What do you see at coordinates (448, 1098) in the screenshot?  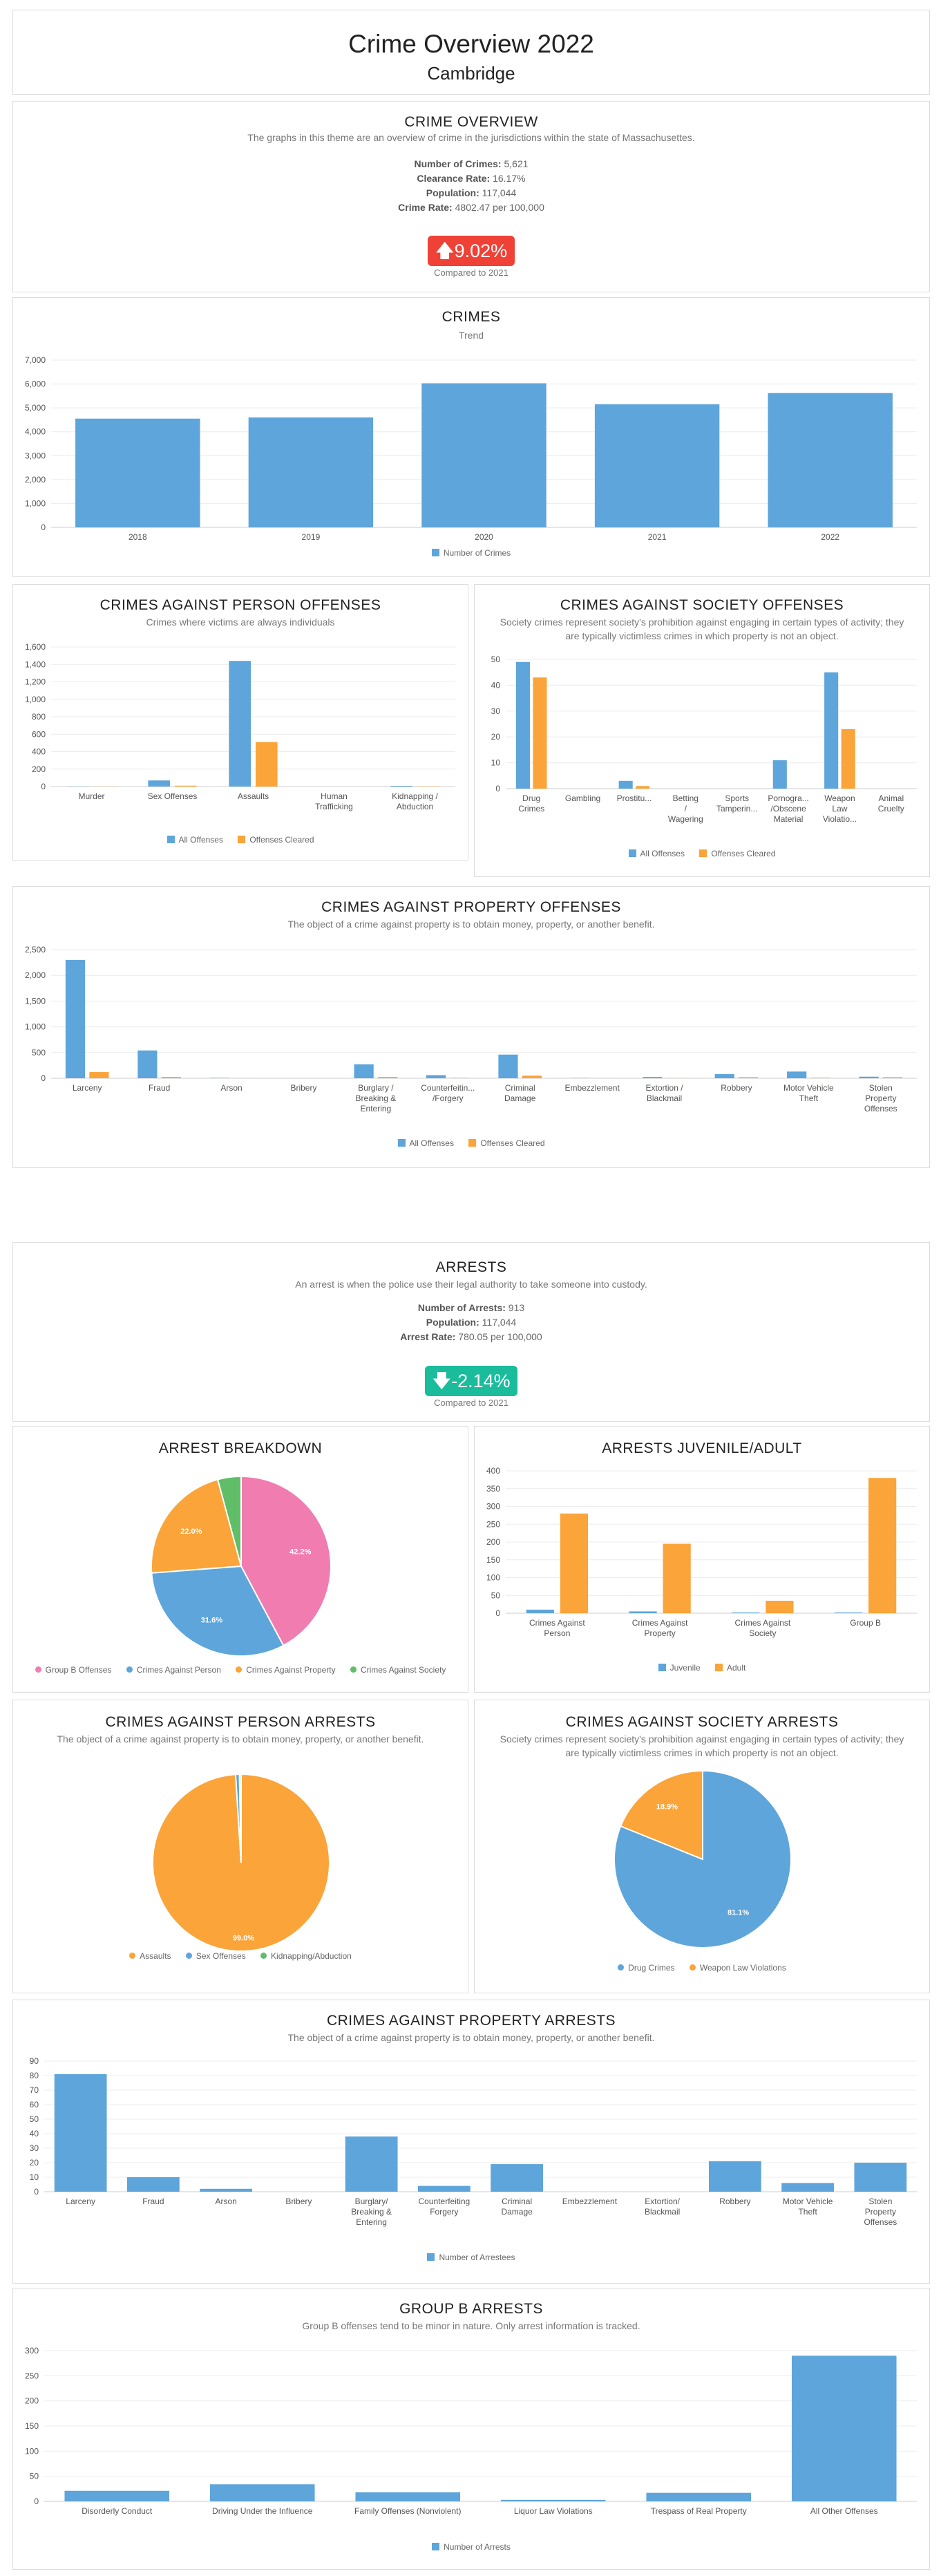 I see `x-tick-label: /Forgery` at bounding box center [448, 1098].